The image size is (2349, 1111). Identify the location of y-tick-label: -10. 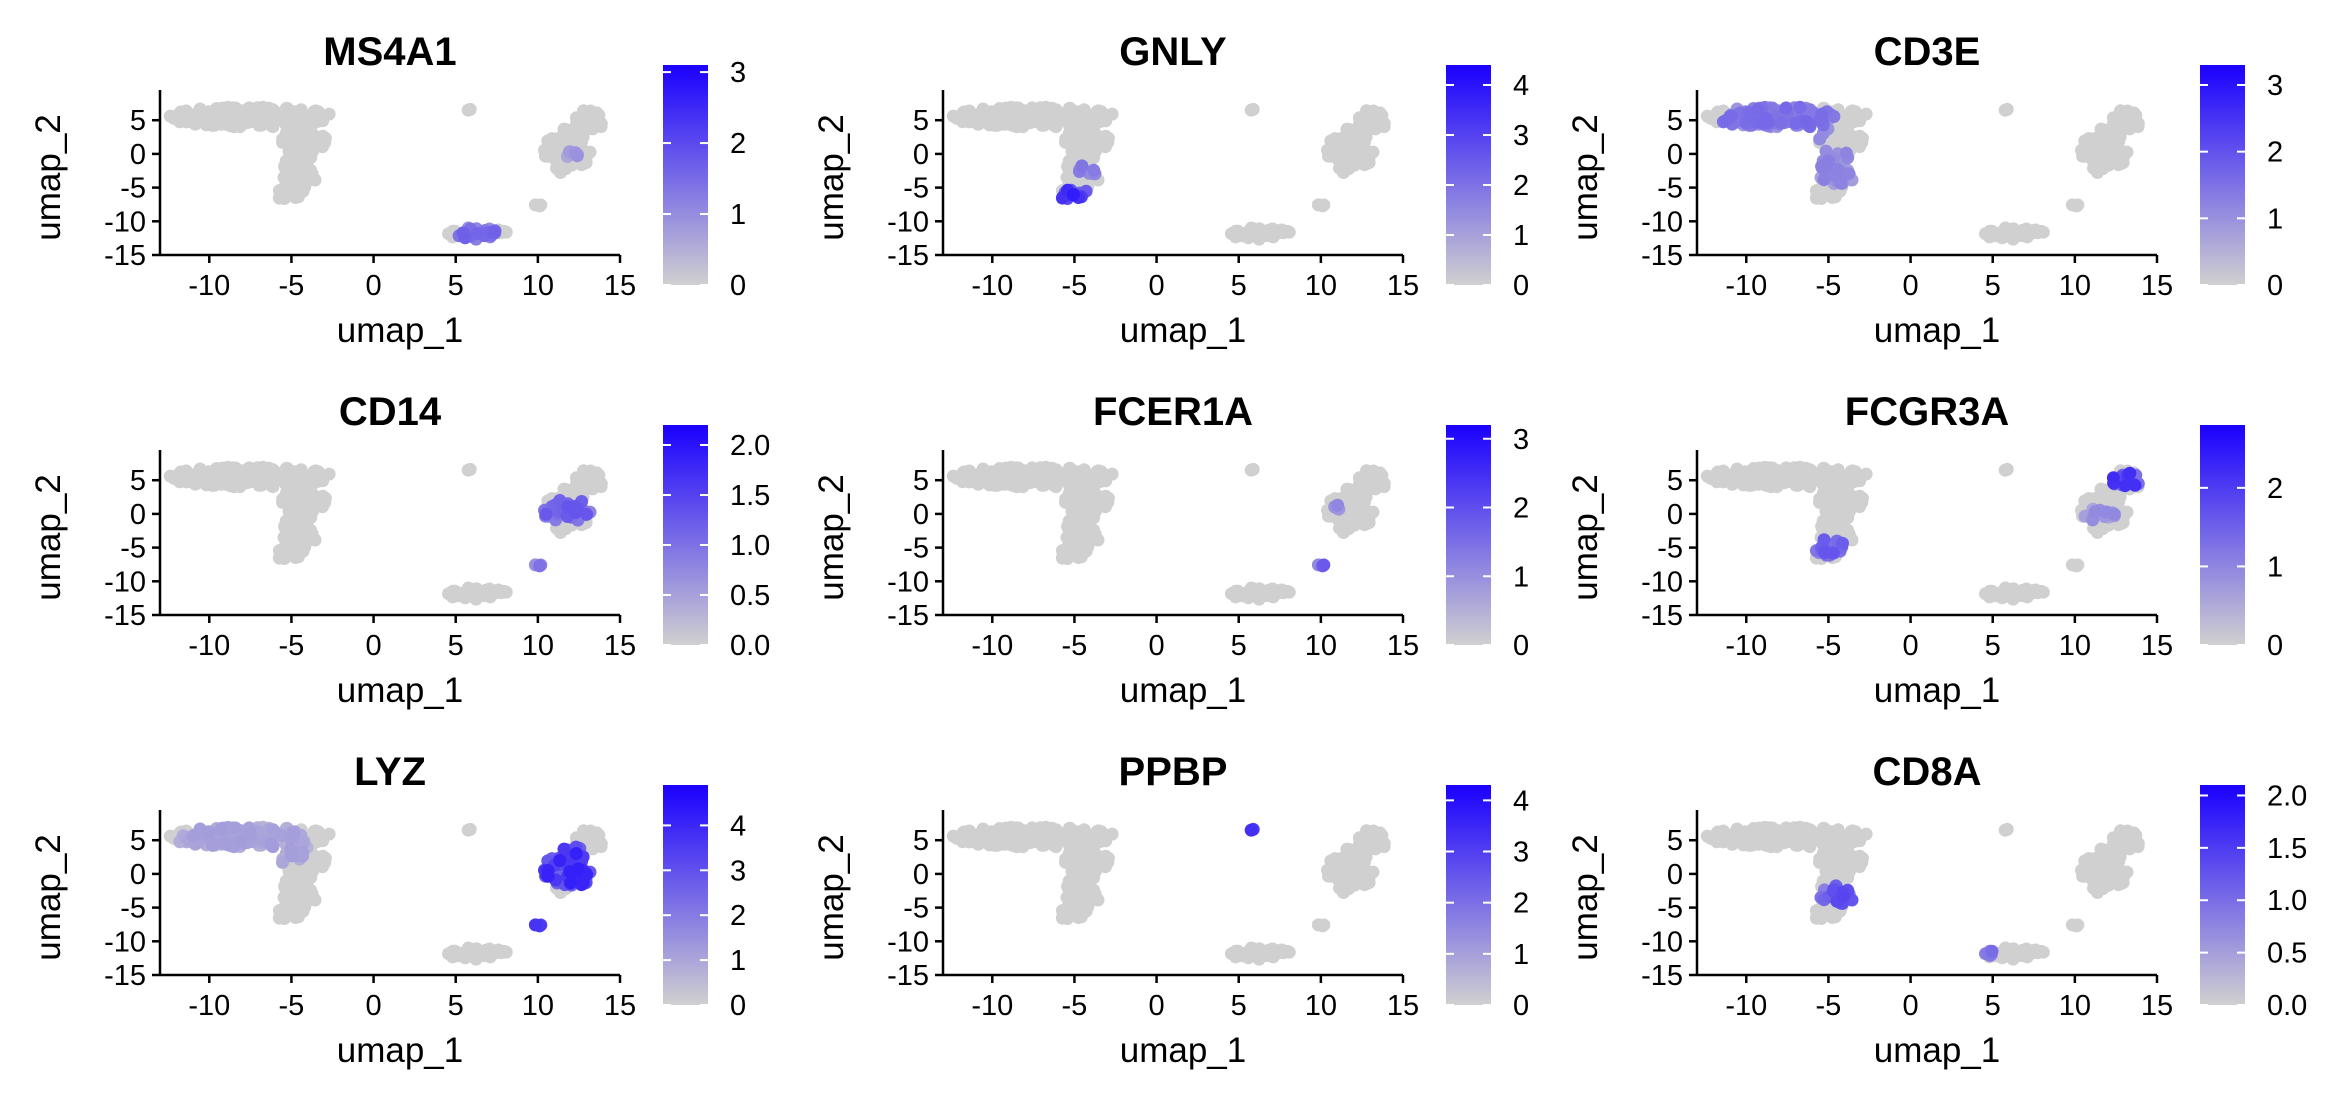
(908, 222).